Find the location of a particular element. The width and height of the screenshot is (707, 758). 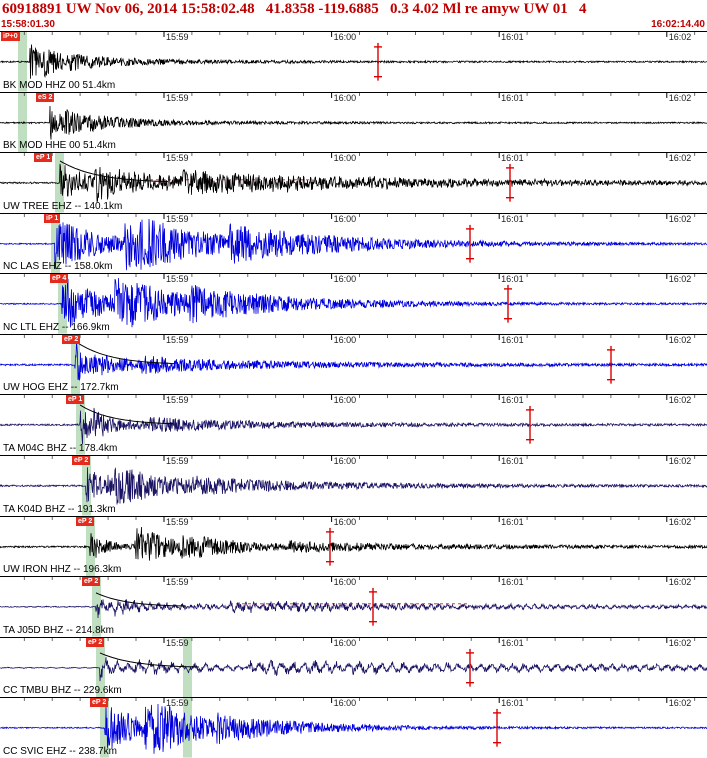

pick-flag: iP+0 is located at coordinates (10, 36).